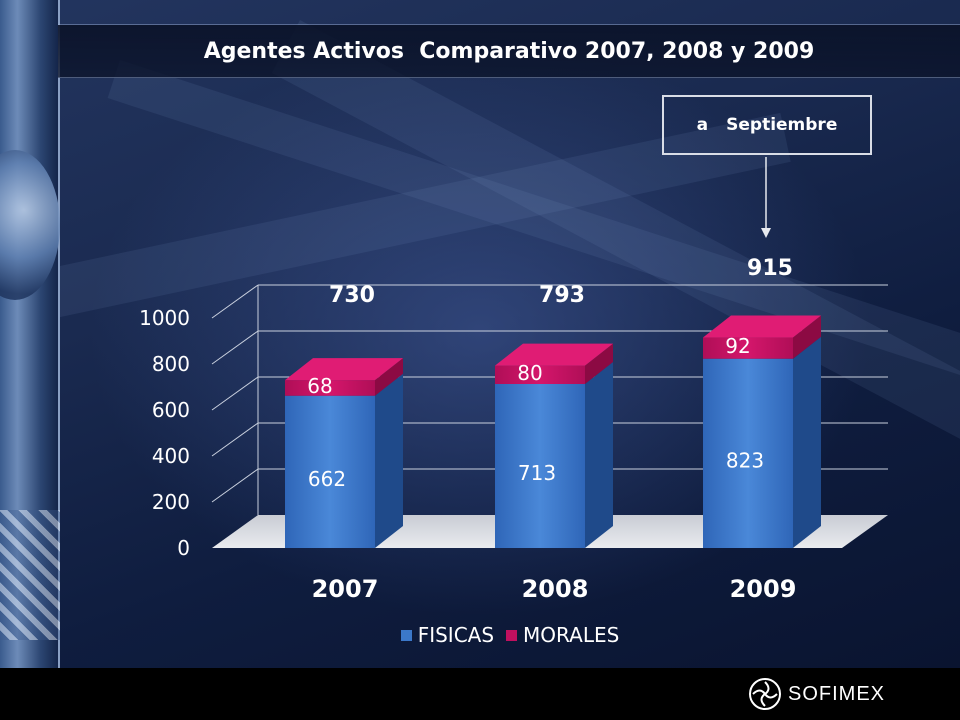  What do you see at coordinates (555, 589) in the screenshot?
I see `x-tick-label-2008: 2008` at bounding box center [555, 589].